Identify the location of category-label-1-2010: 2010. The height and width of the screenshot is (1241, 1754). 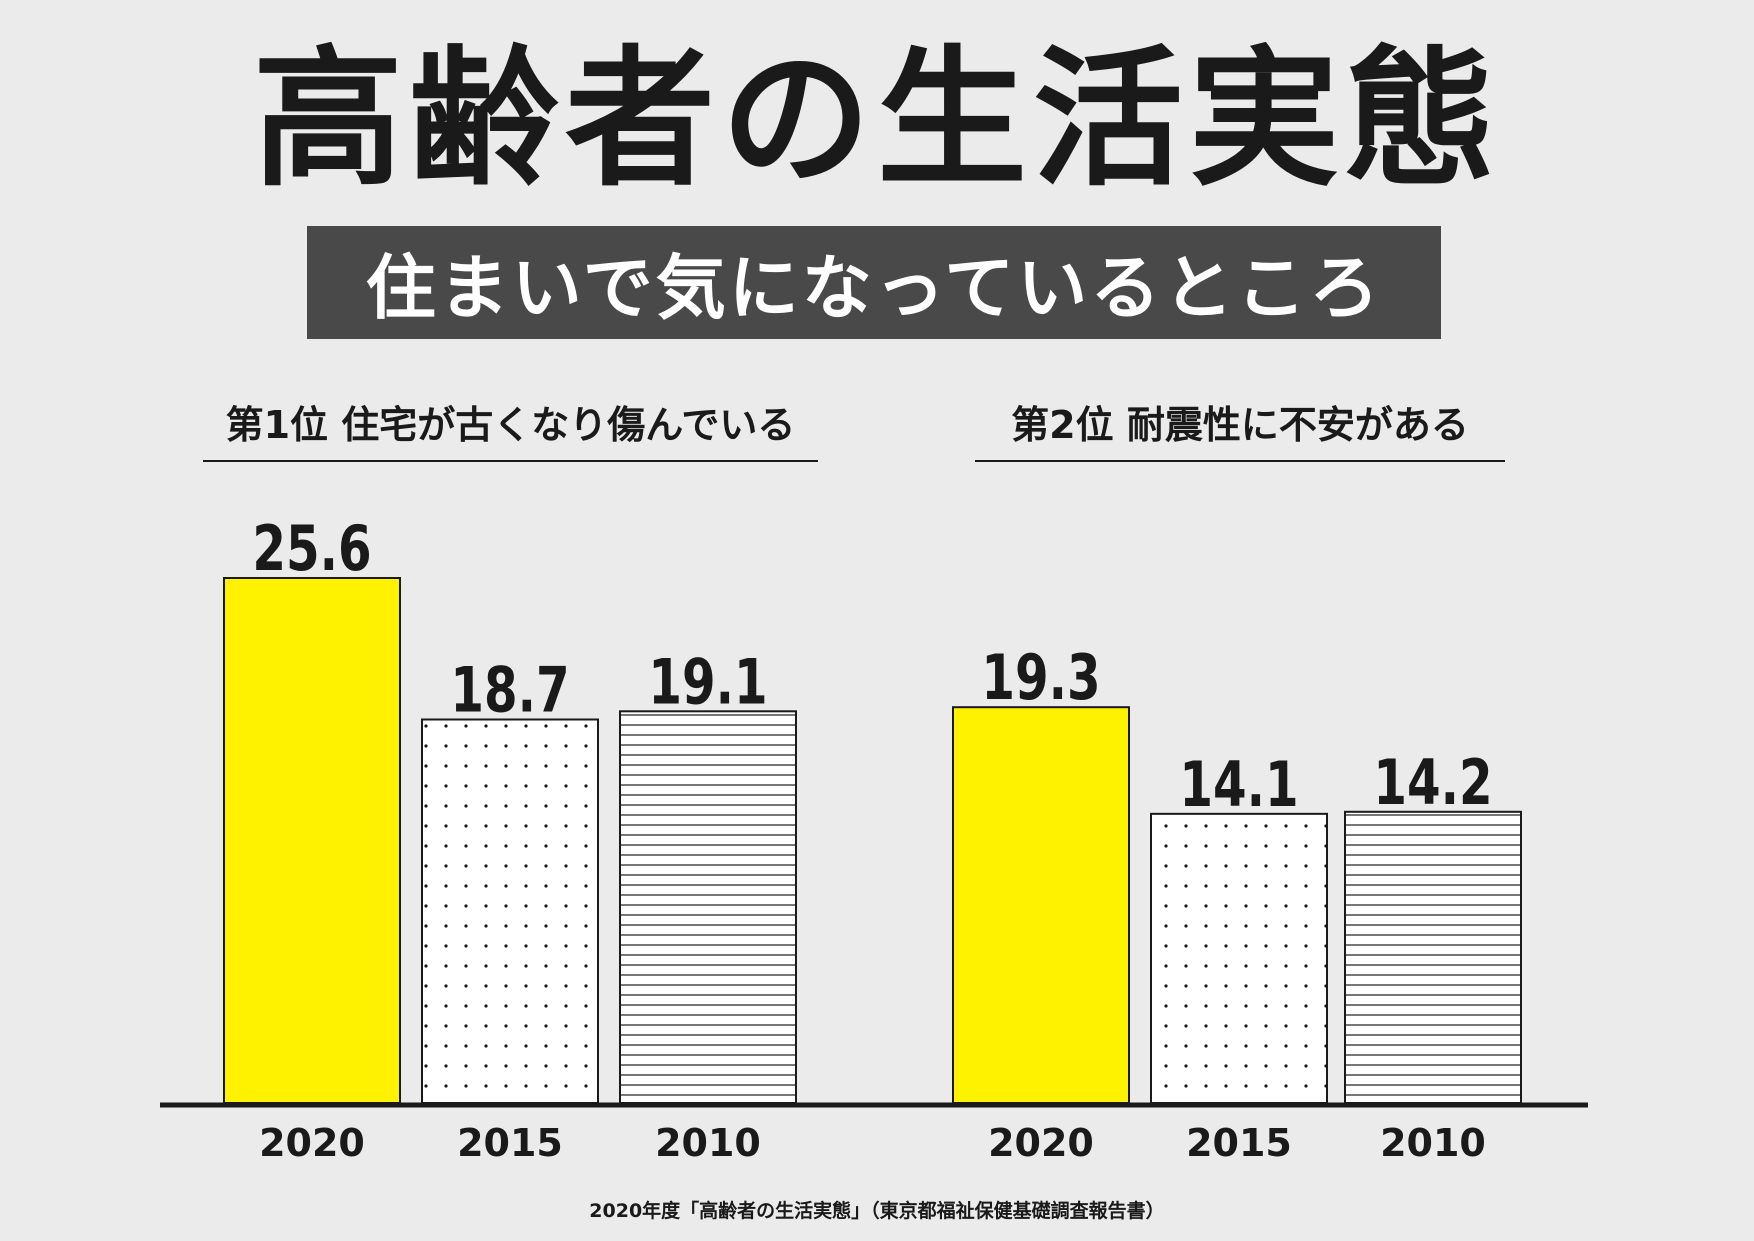
(708, 1143).